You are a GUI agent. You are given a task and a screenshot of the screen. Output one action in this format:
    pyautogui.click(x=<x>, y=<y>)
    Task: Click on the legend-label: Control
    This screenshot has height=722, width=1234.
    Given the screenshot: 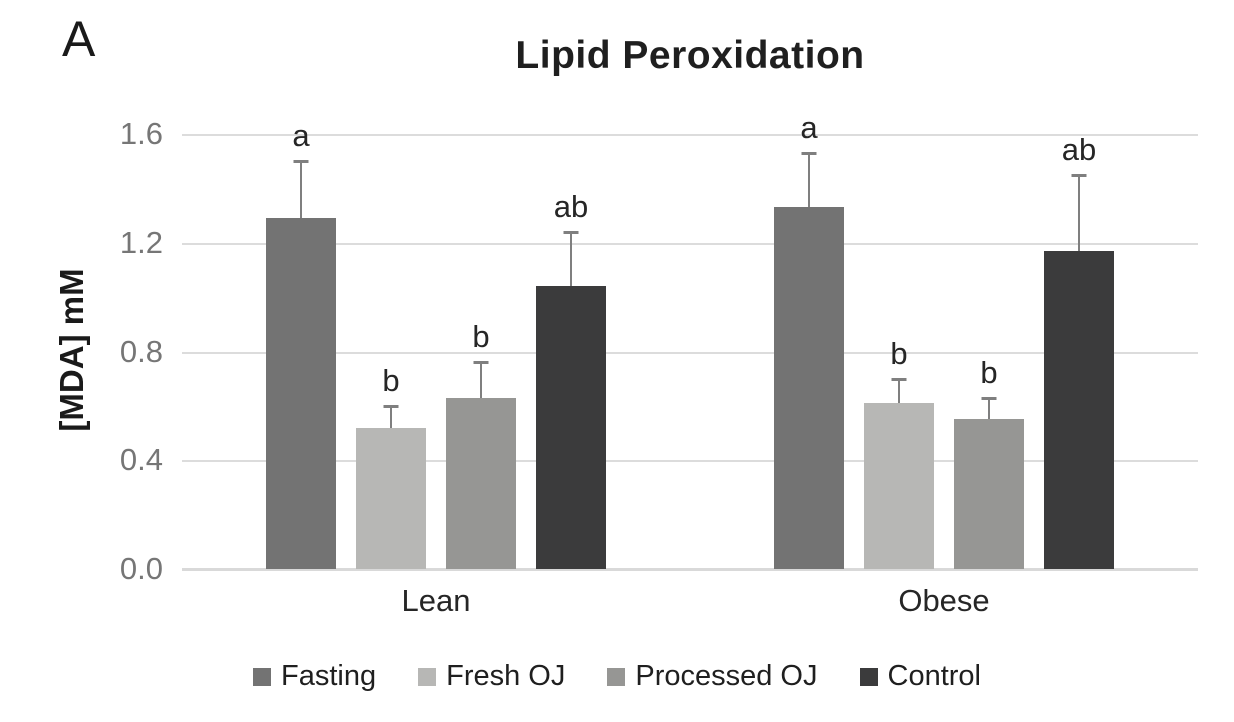 What is the action you would take?
    pyautogui.click(x=934, y=676)
    